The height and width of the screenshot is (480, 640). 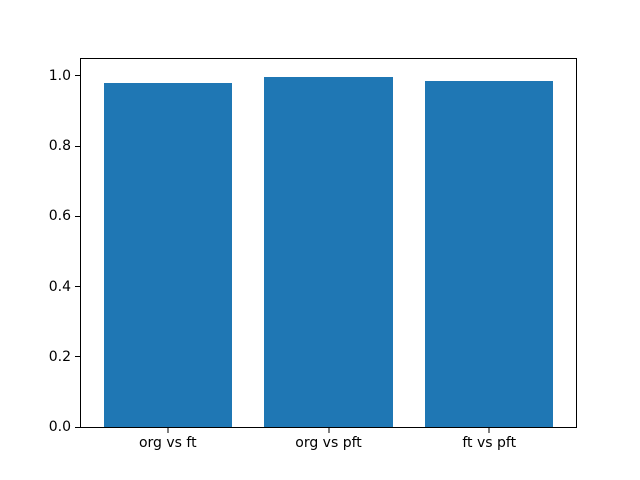 I want to click on y-tick-label: 0.0, so click(x=59, y=427).